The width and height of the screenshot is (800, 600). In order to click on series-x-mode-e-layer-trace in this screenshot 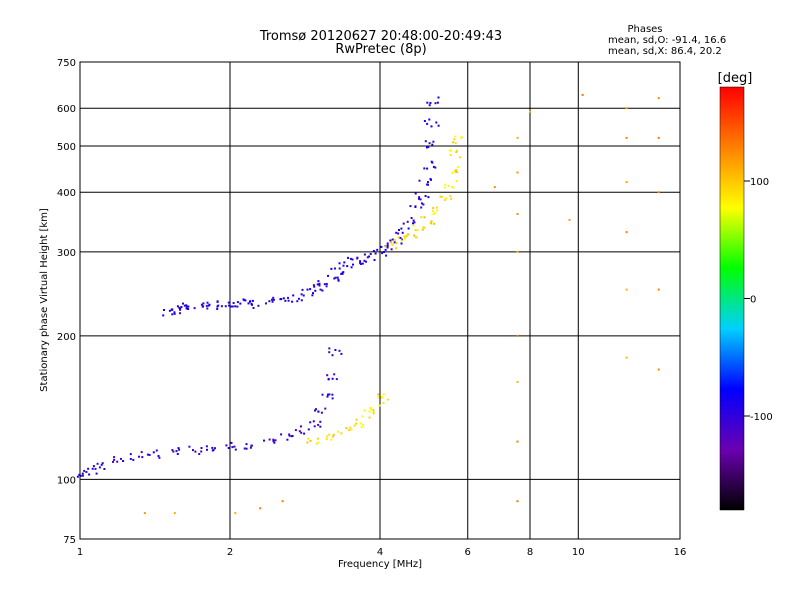, I will do `click(347, 419)`.